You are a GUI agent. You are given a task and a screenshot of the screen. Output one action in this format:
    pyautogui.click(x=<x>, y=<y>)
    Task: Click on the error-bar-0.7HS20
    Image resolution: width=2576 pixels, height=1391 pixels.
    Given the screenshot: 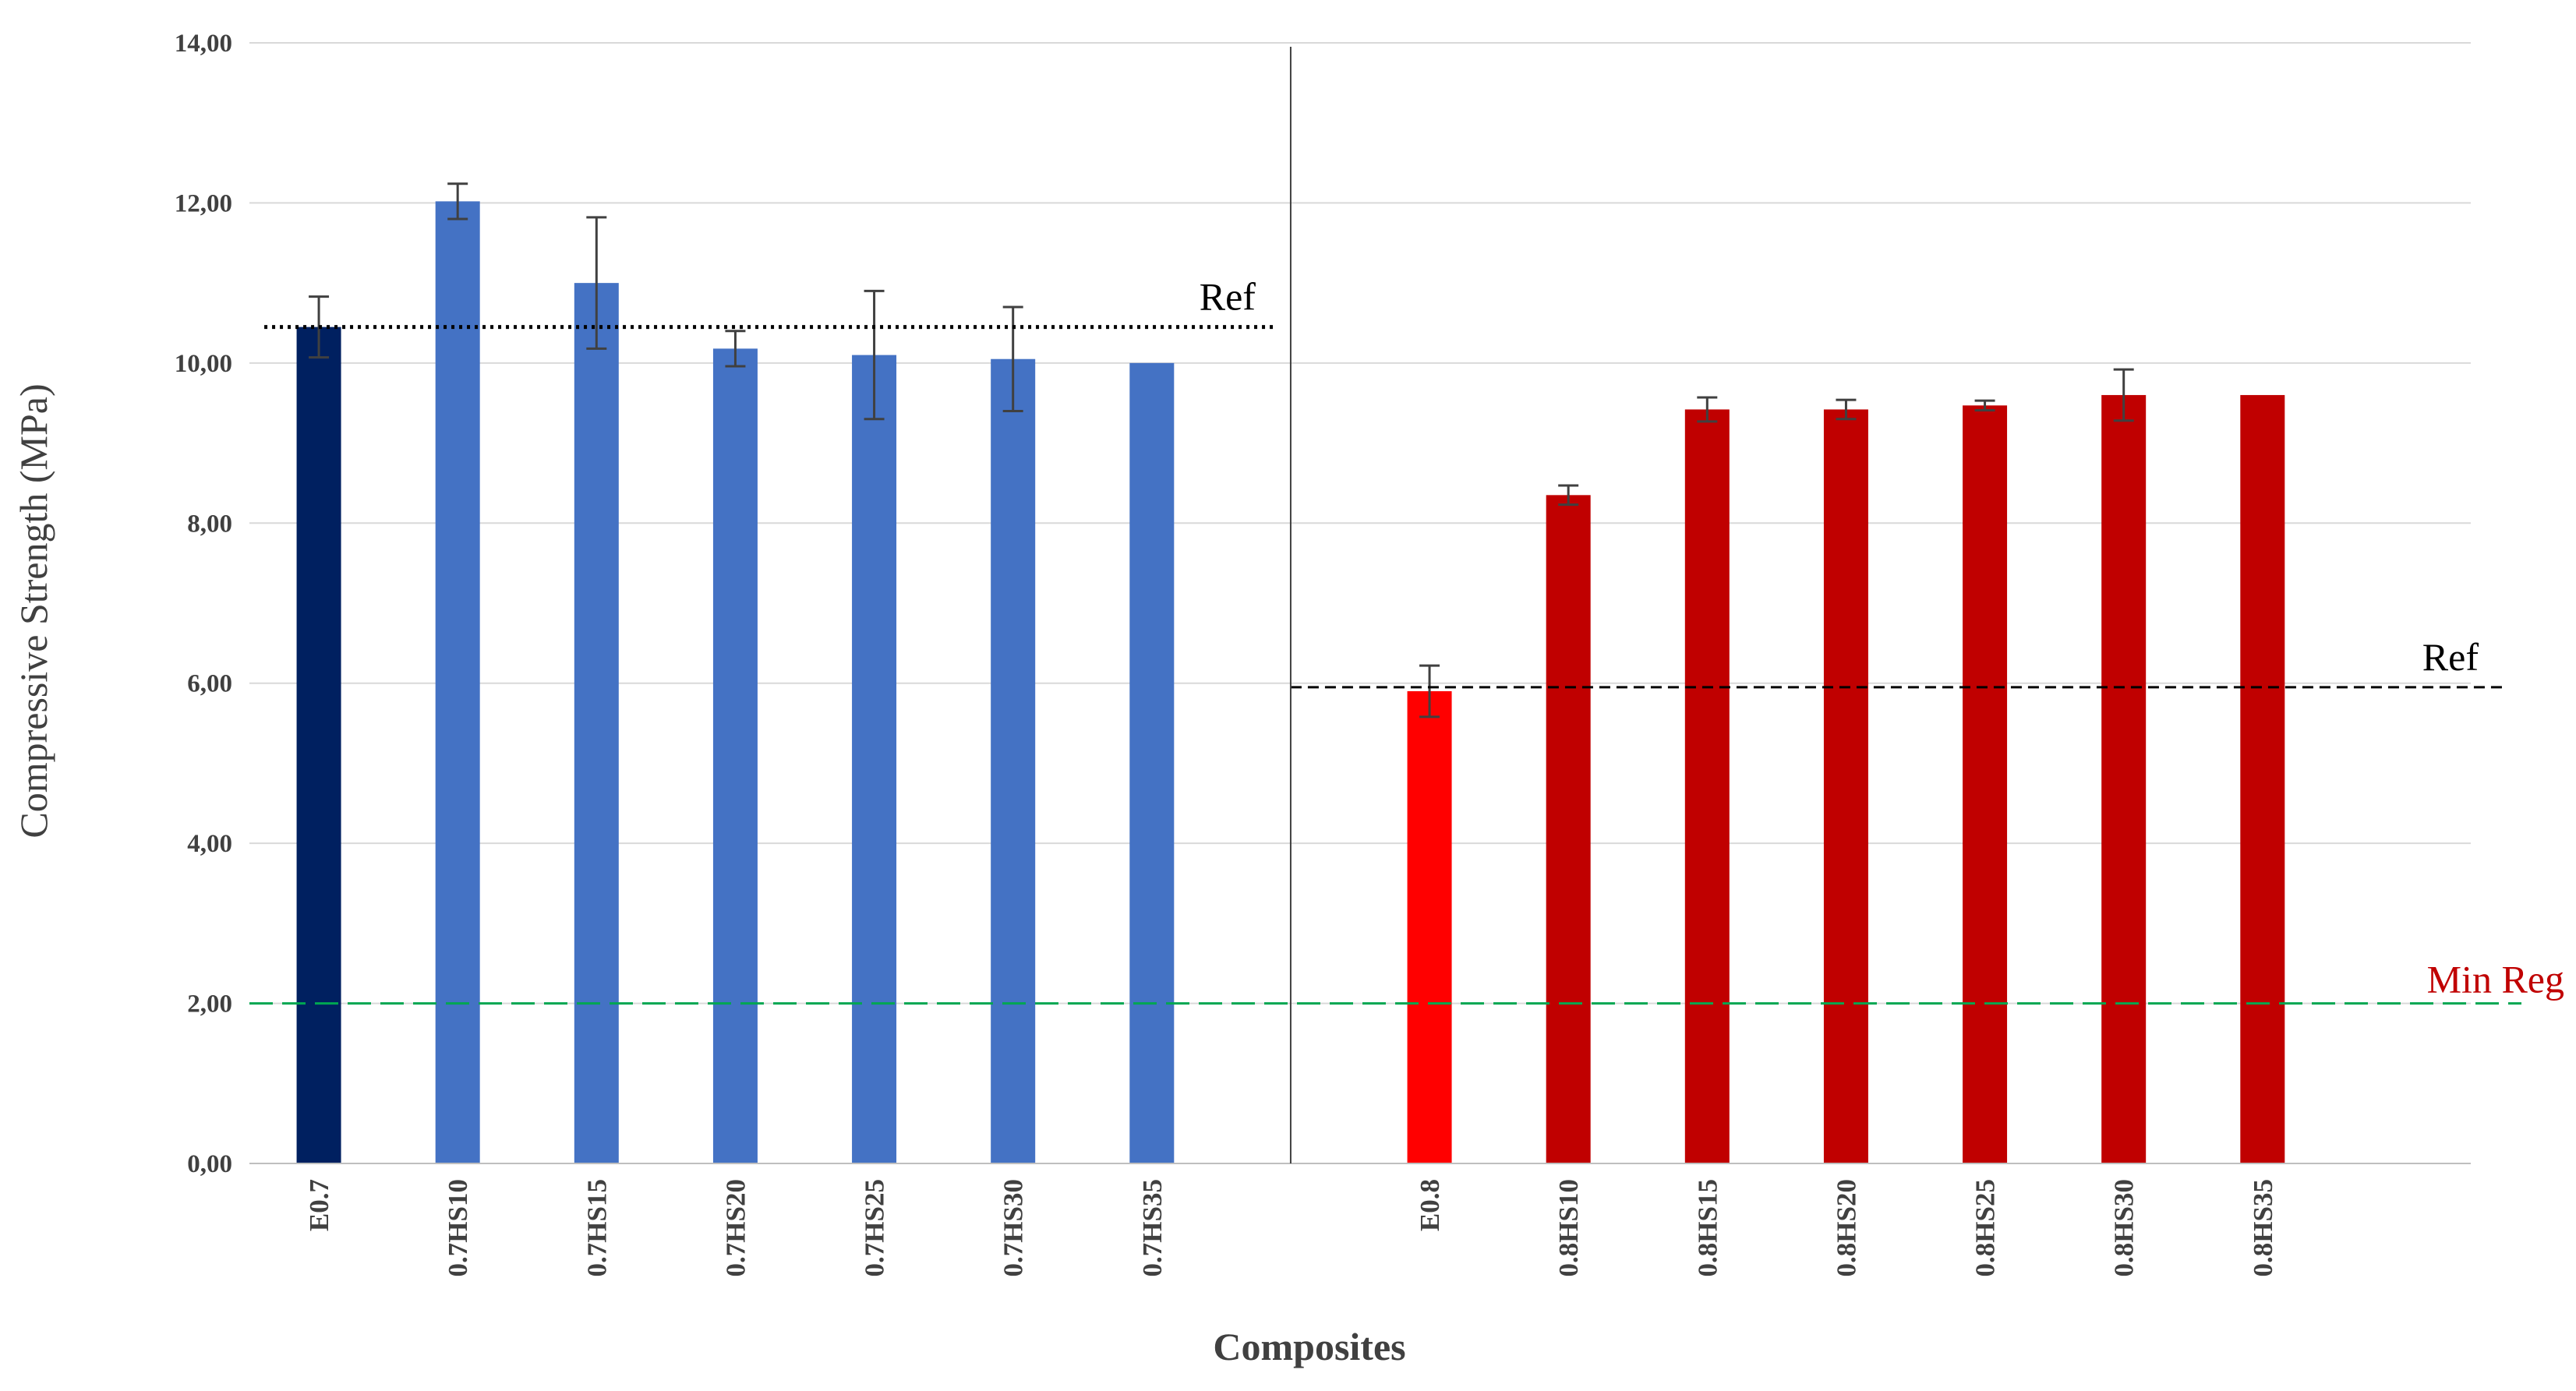 What is the action you would take?
    pyautogui.click(x=735, y=349)
    